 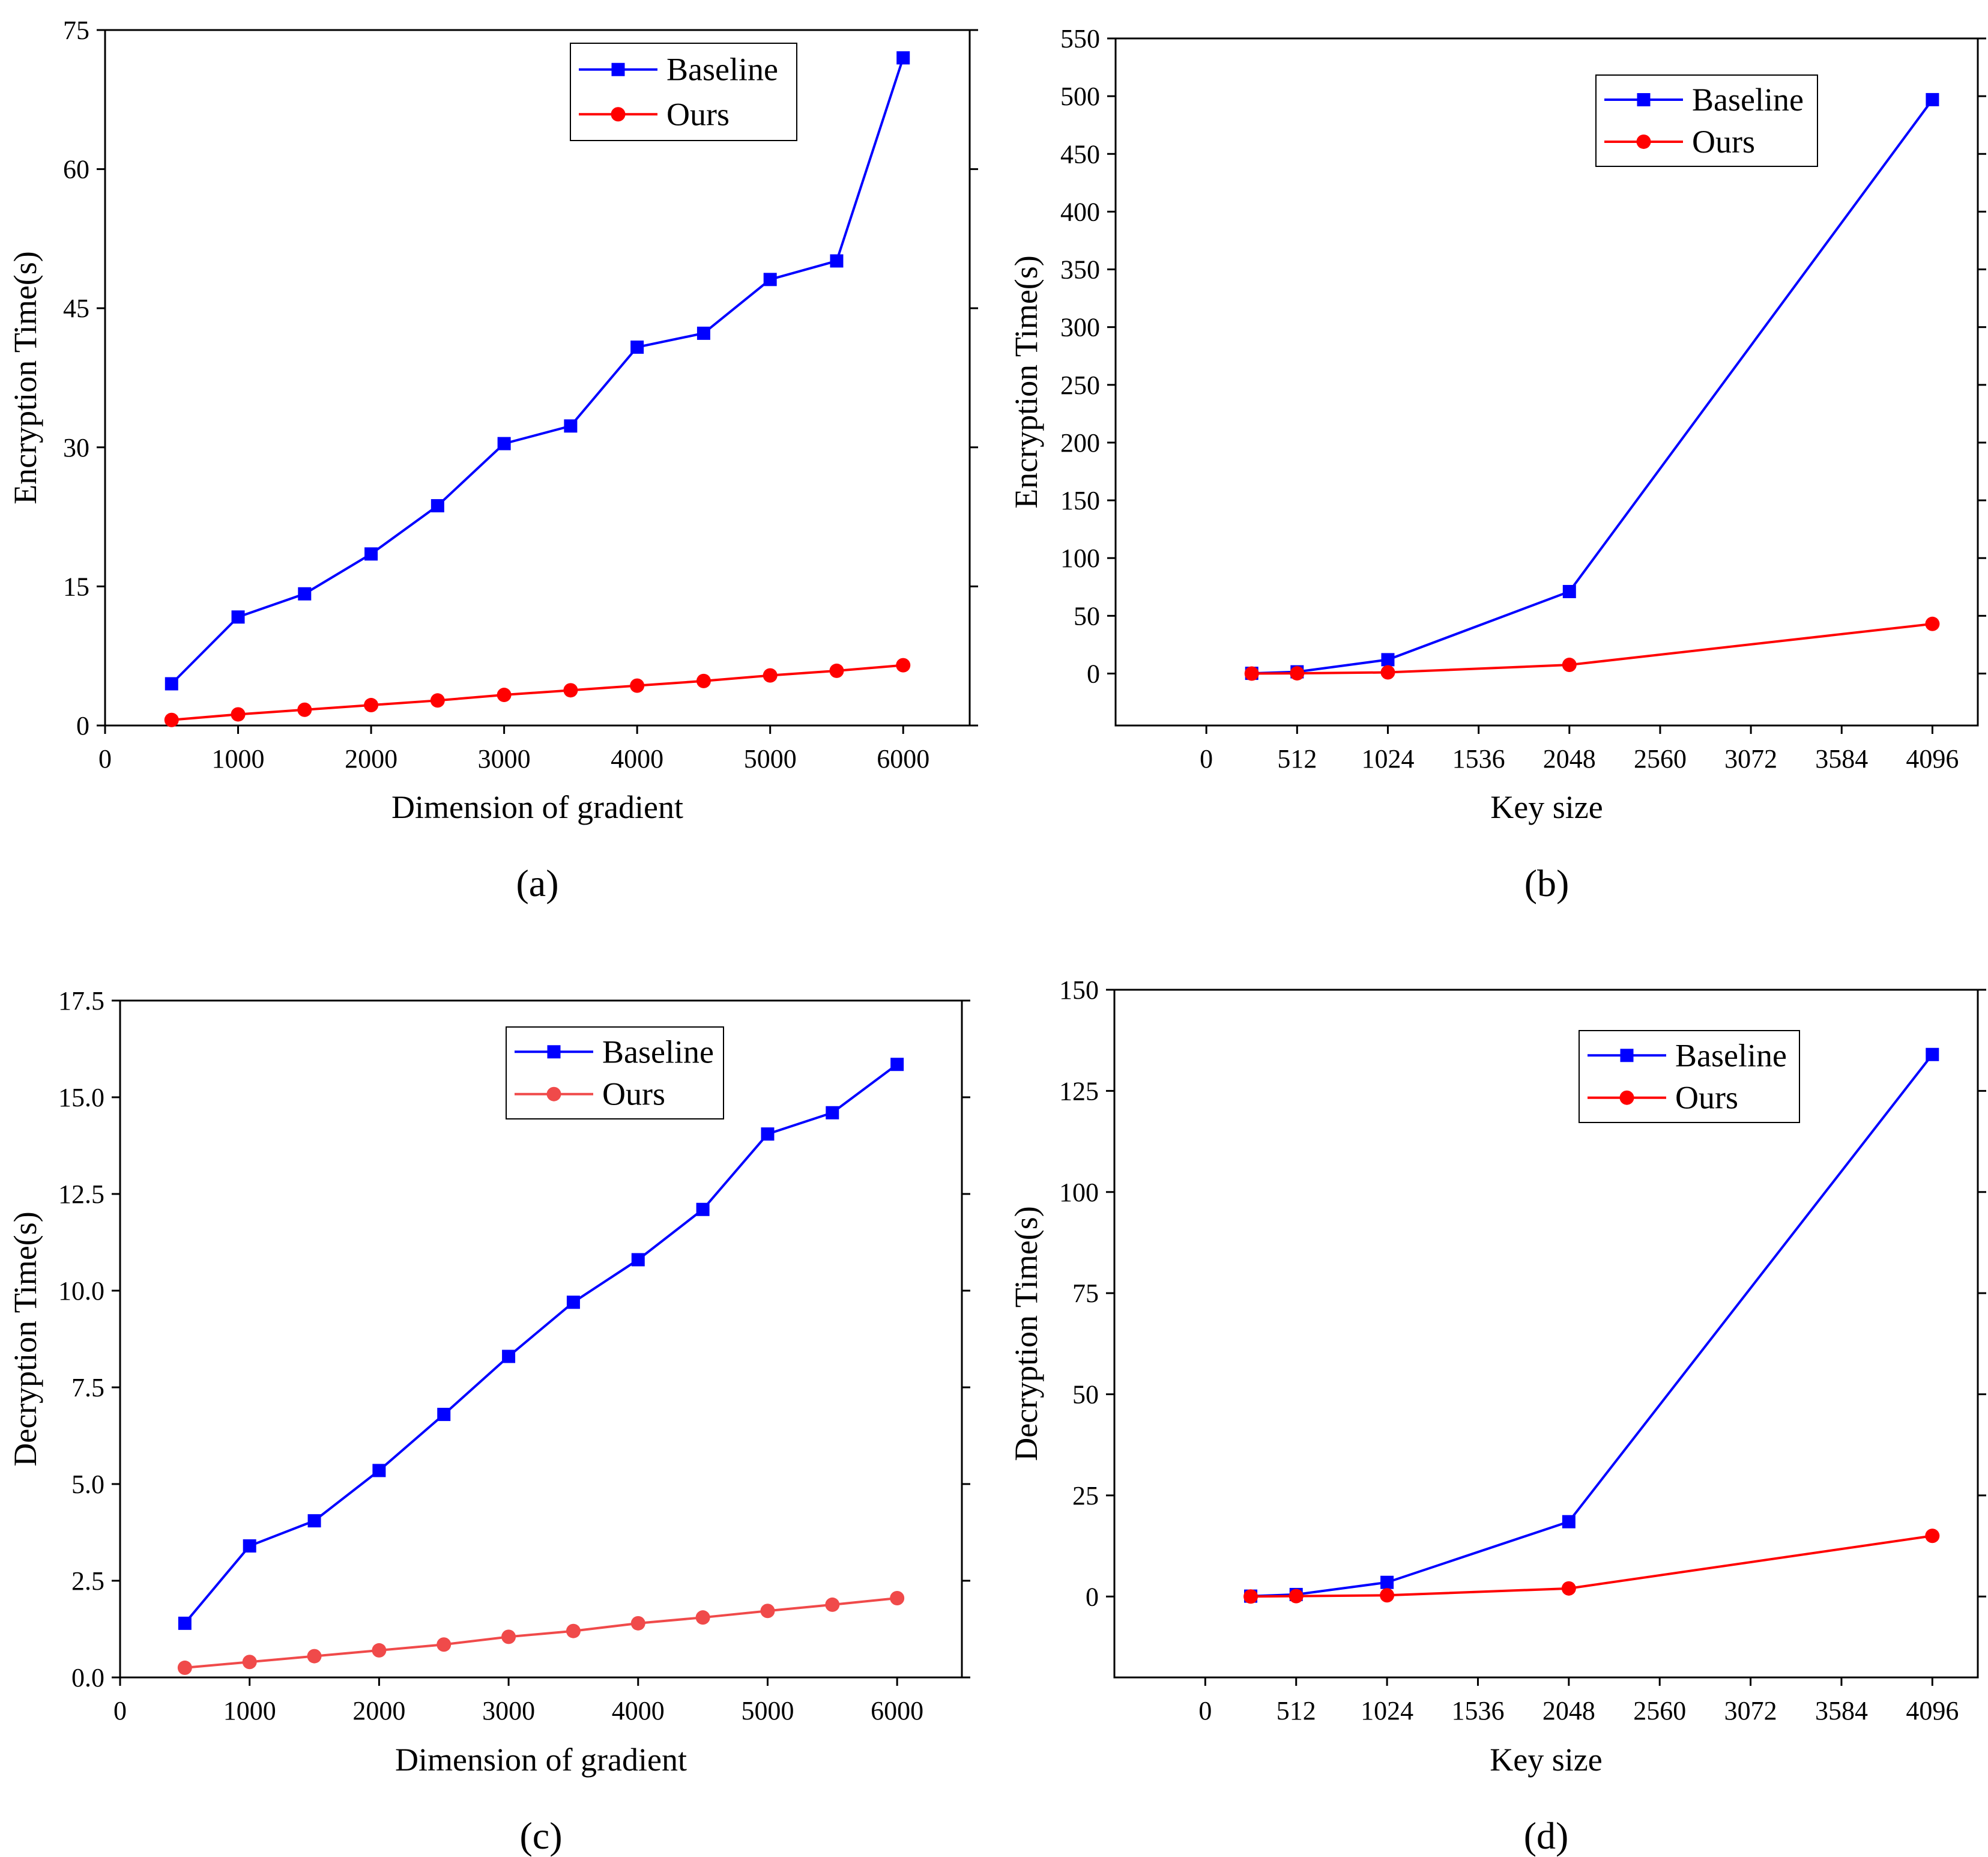 I want to click on x-tick-label: 4000, so click(x=638, y=1710).